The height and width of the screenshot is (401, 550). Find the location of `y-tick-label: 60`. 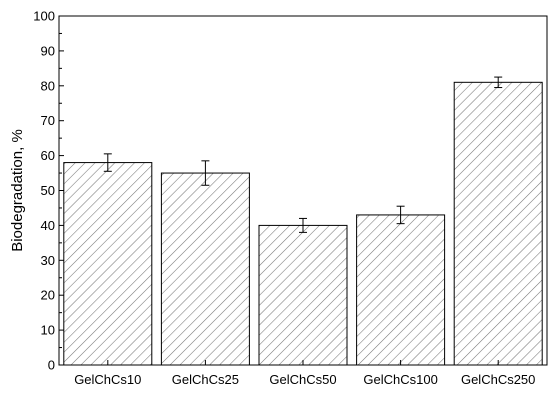

y-tick-label: 60 is located at coordinates (48, 155).